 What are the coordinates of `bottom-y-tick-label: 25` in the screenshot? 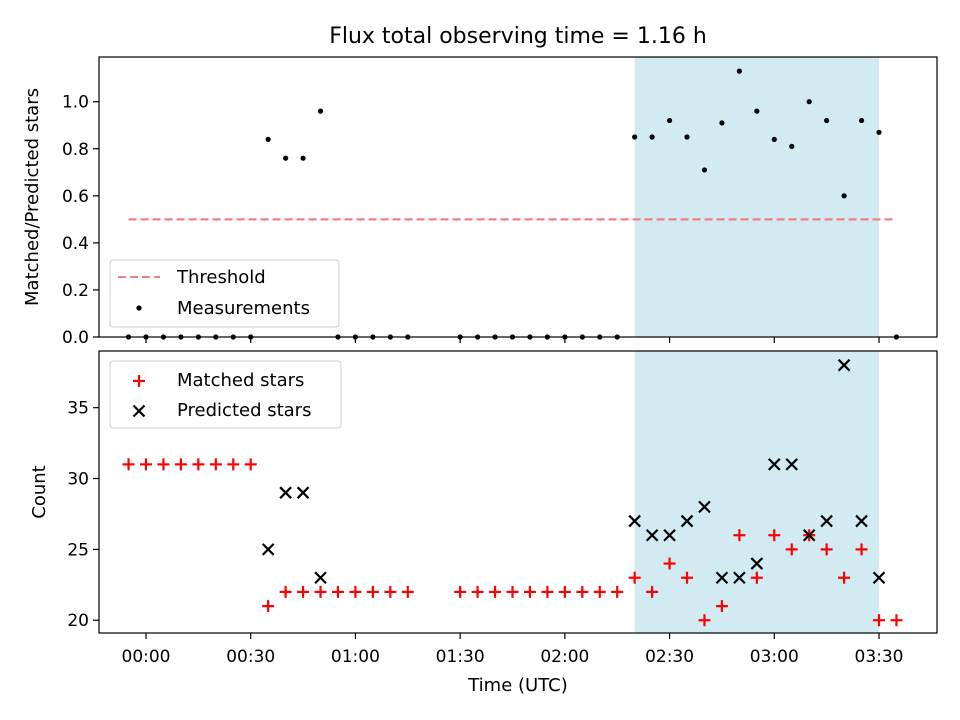 It's located at (78, 550).